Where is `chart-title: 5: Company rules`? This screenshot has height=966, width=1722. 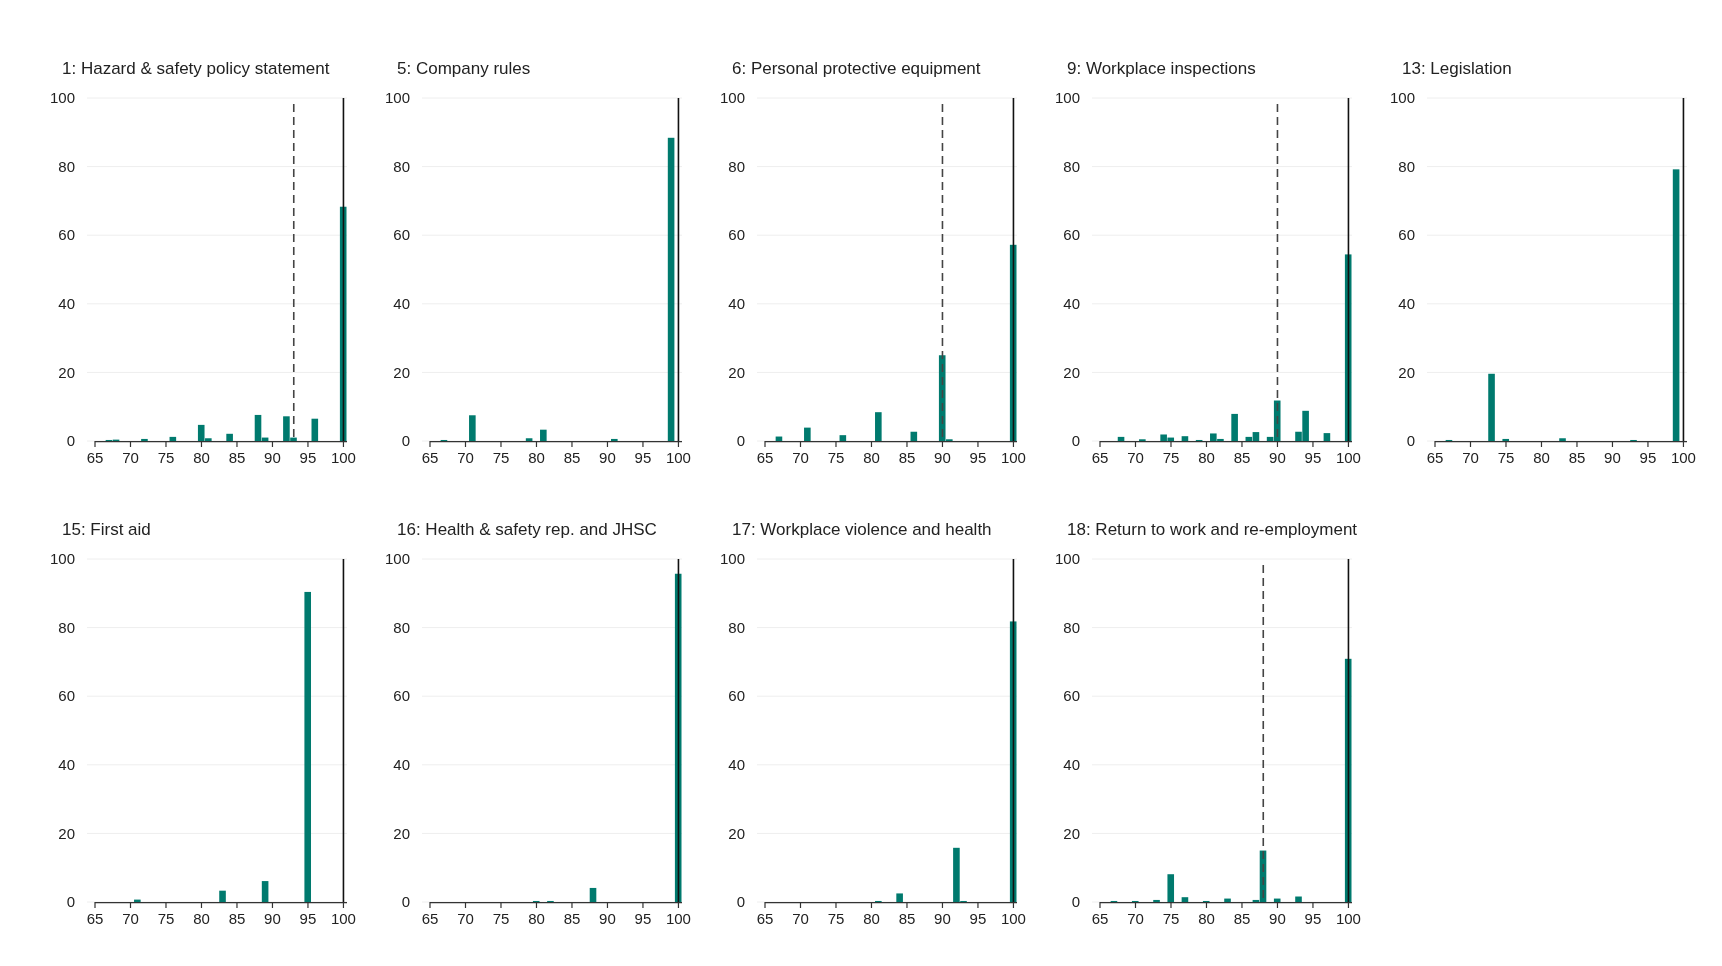 chart-title: 5: Company rules is located at coordinates (464, 68).